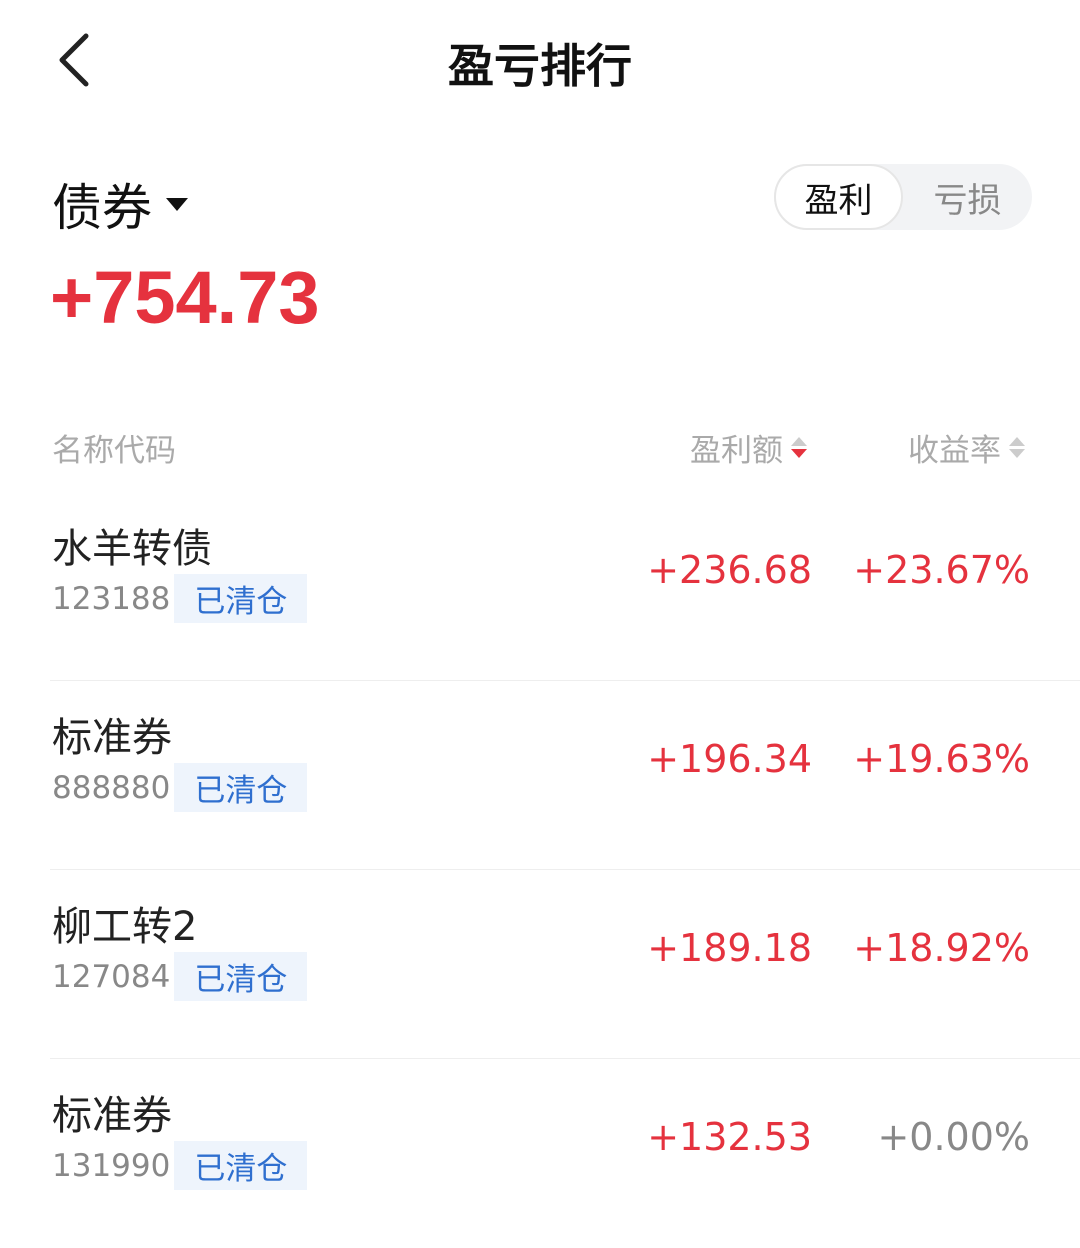  I want to click on bond-code-line: 131990 已清仓, so click(180, 1165).